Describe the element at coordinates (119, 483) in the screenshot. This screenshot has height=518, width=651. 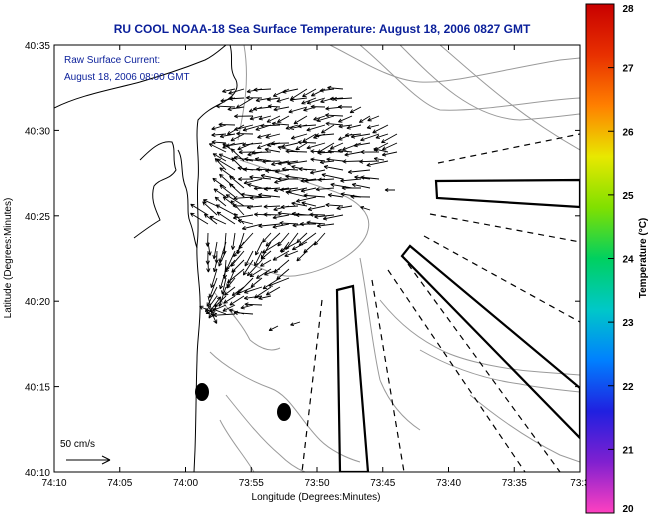
I see `x-tick-label: 74:05` at that location.